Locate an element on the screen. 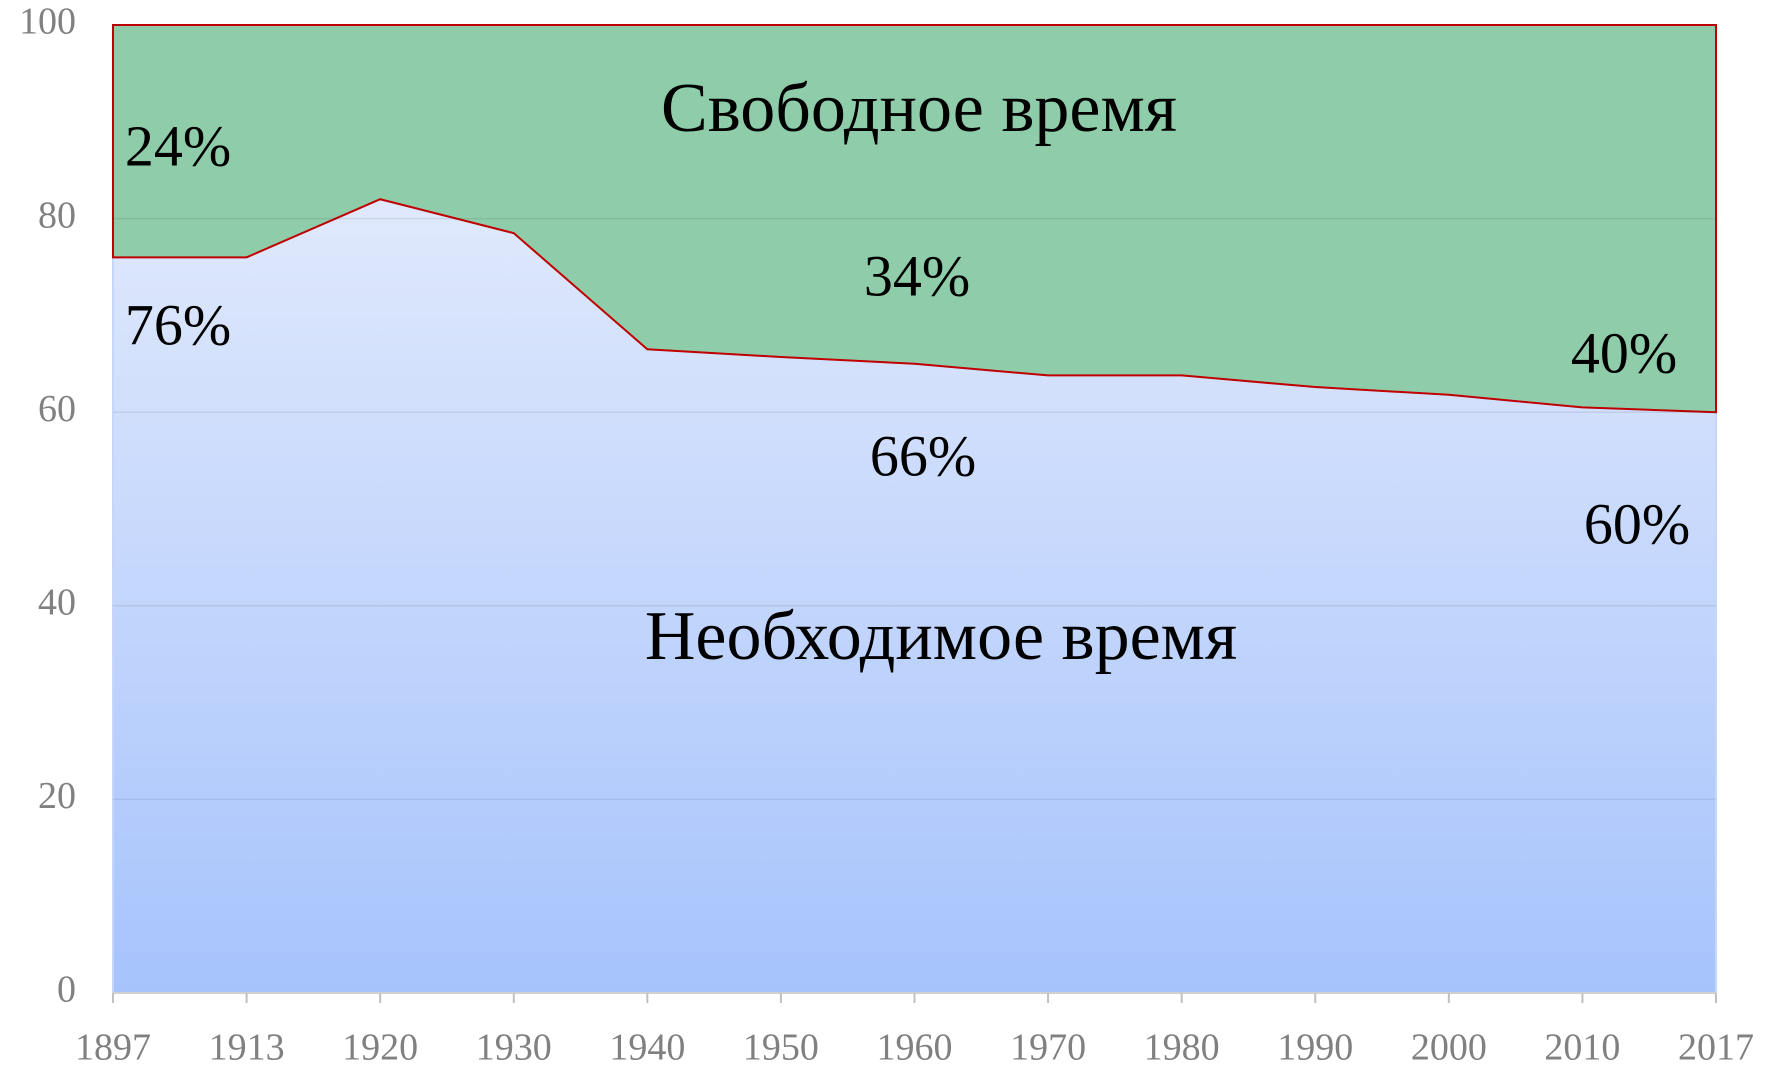 This screenshot has width=1768, height=1070. x-tick-label: 1980 is located at coordinates (1182, 1048).